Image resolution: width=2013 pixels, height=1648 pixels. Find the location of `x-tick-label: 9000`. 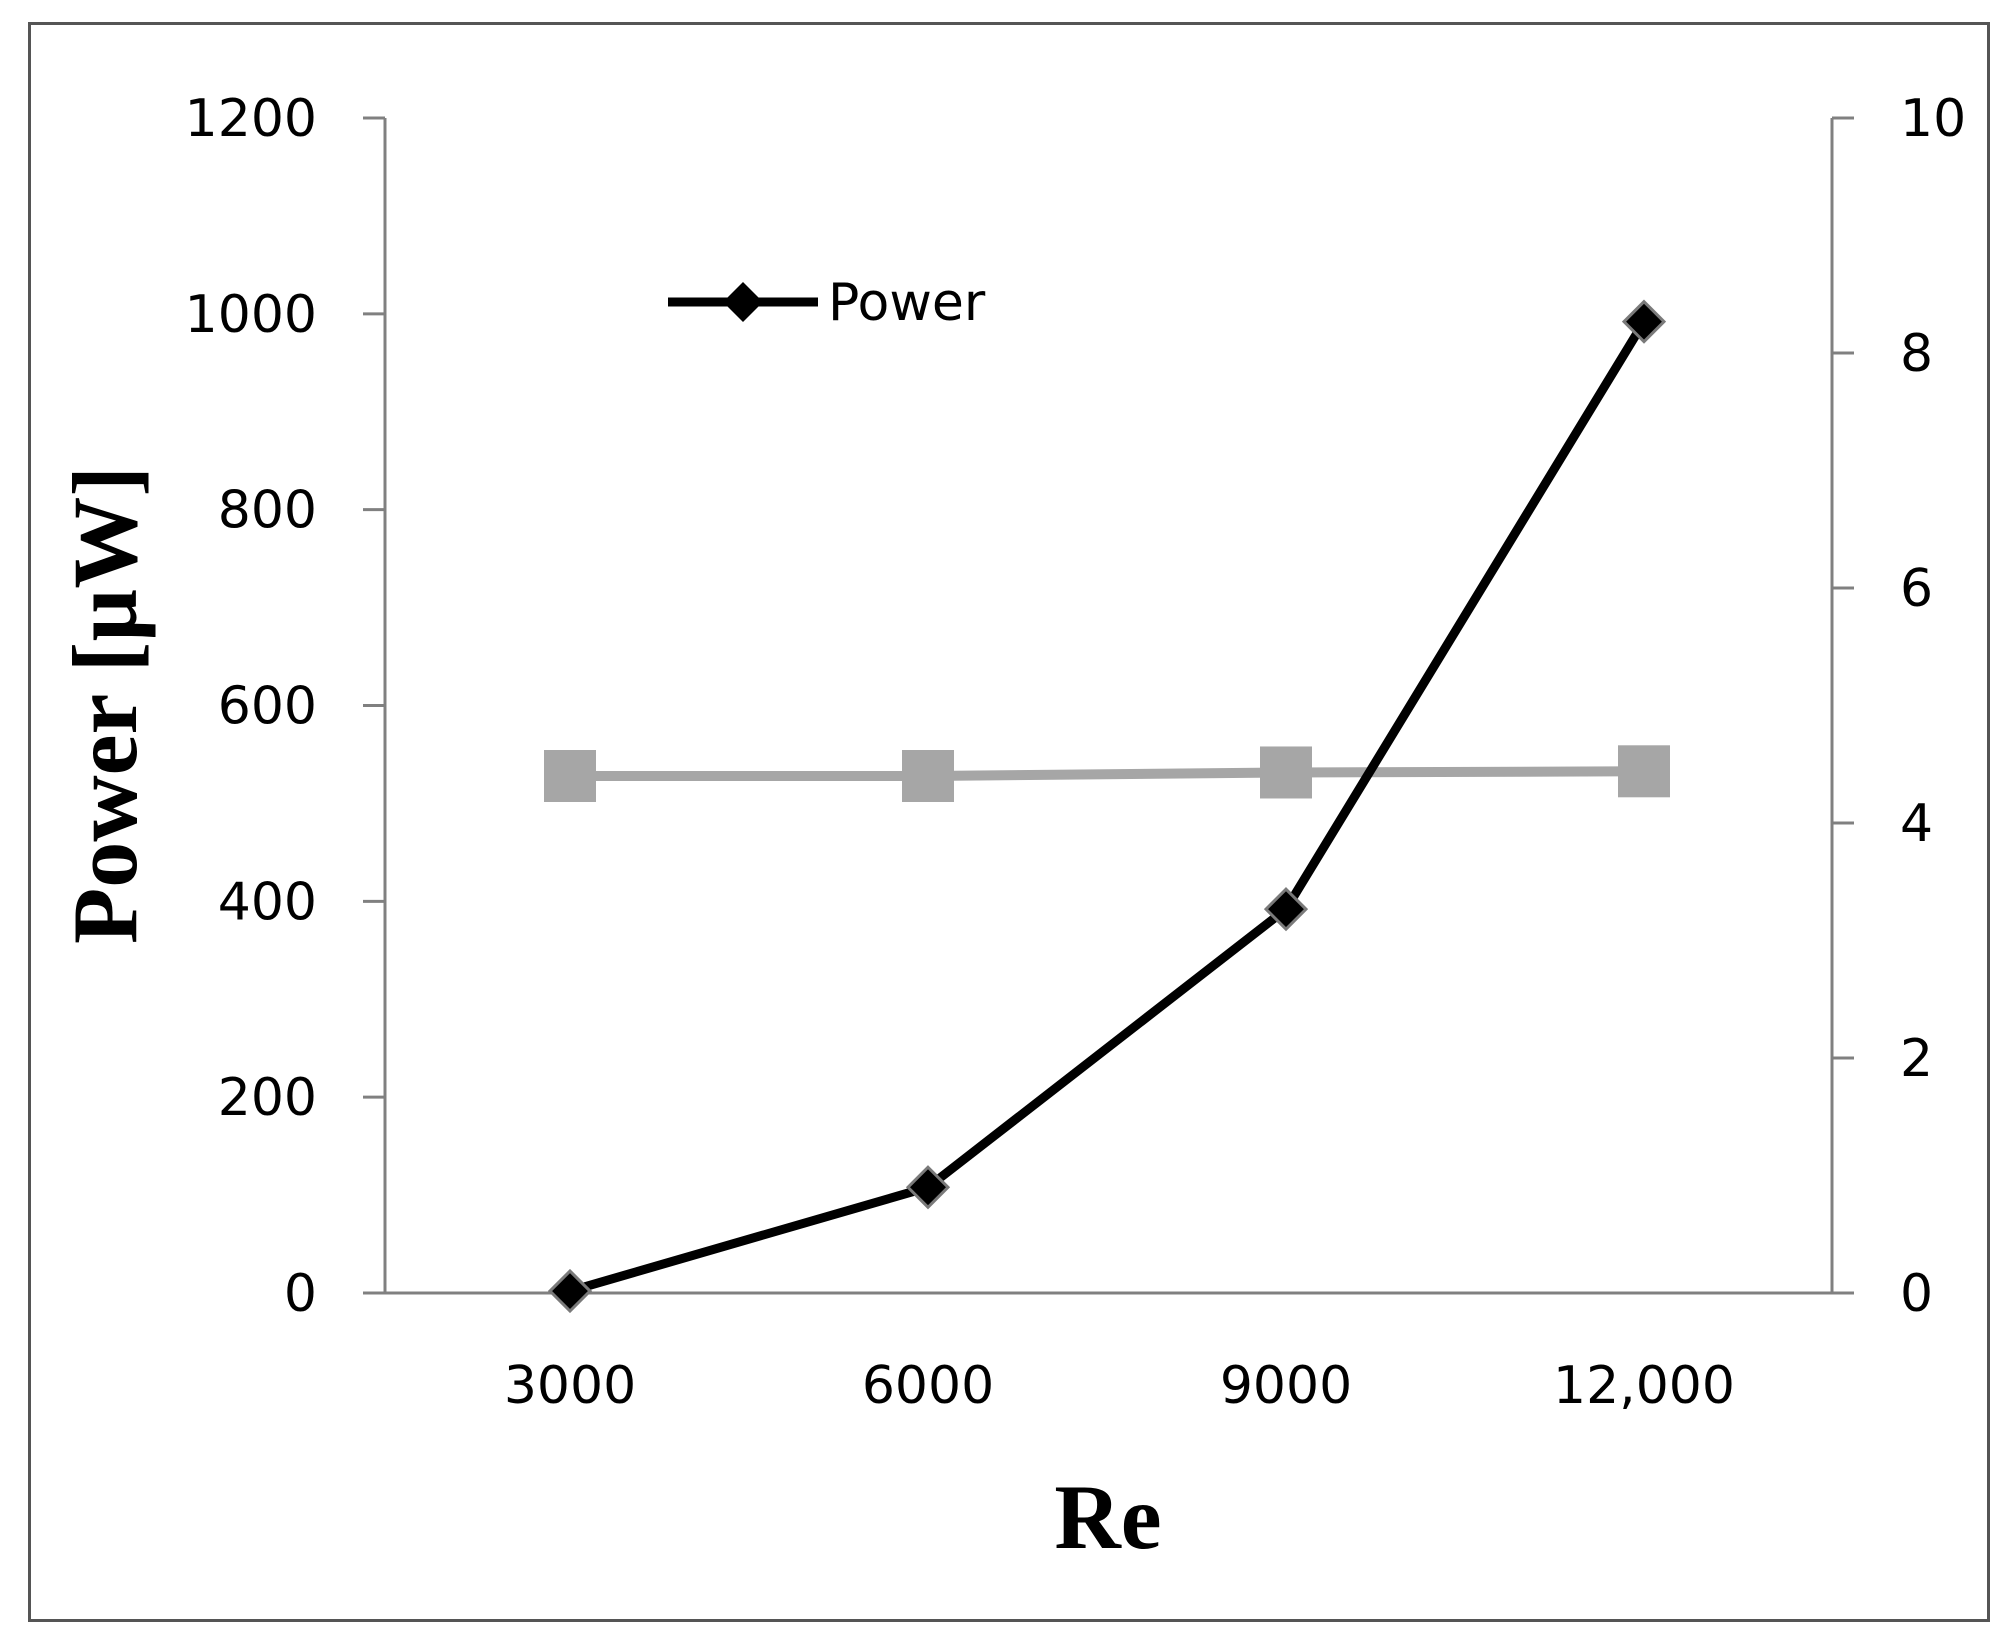

x-tick-label: 9000 is located at coordinates (1286, 1386).